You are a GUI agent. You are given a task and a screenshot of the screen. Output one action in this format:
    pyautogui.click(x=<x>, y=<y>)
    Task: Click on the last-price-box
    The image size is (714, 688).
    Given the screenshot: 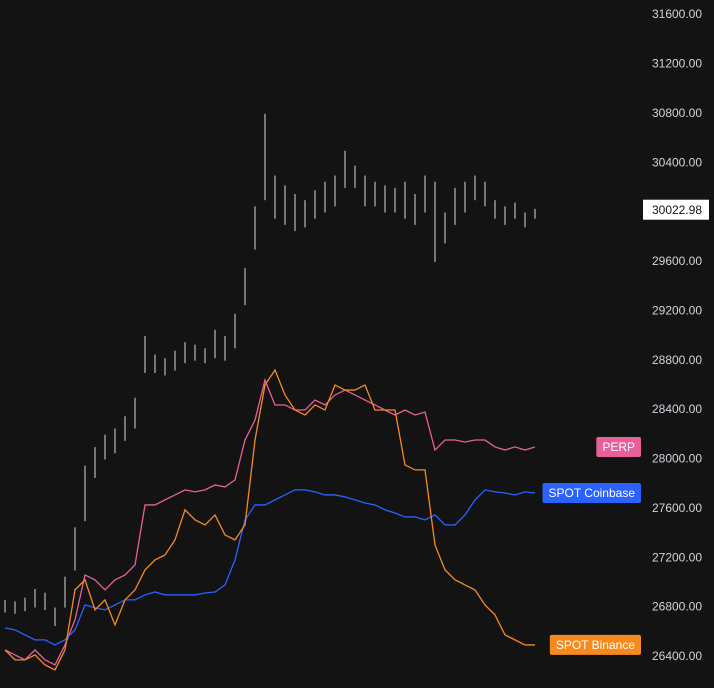 What is the action you would take?
    pyautogui.click(x=676, y=209)
    